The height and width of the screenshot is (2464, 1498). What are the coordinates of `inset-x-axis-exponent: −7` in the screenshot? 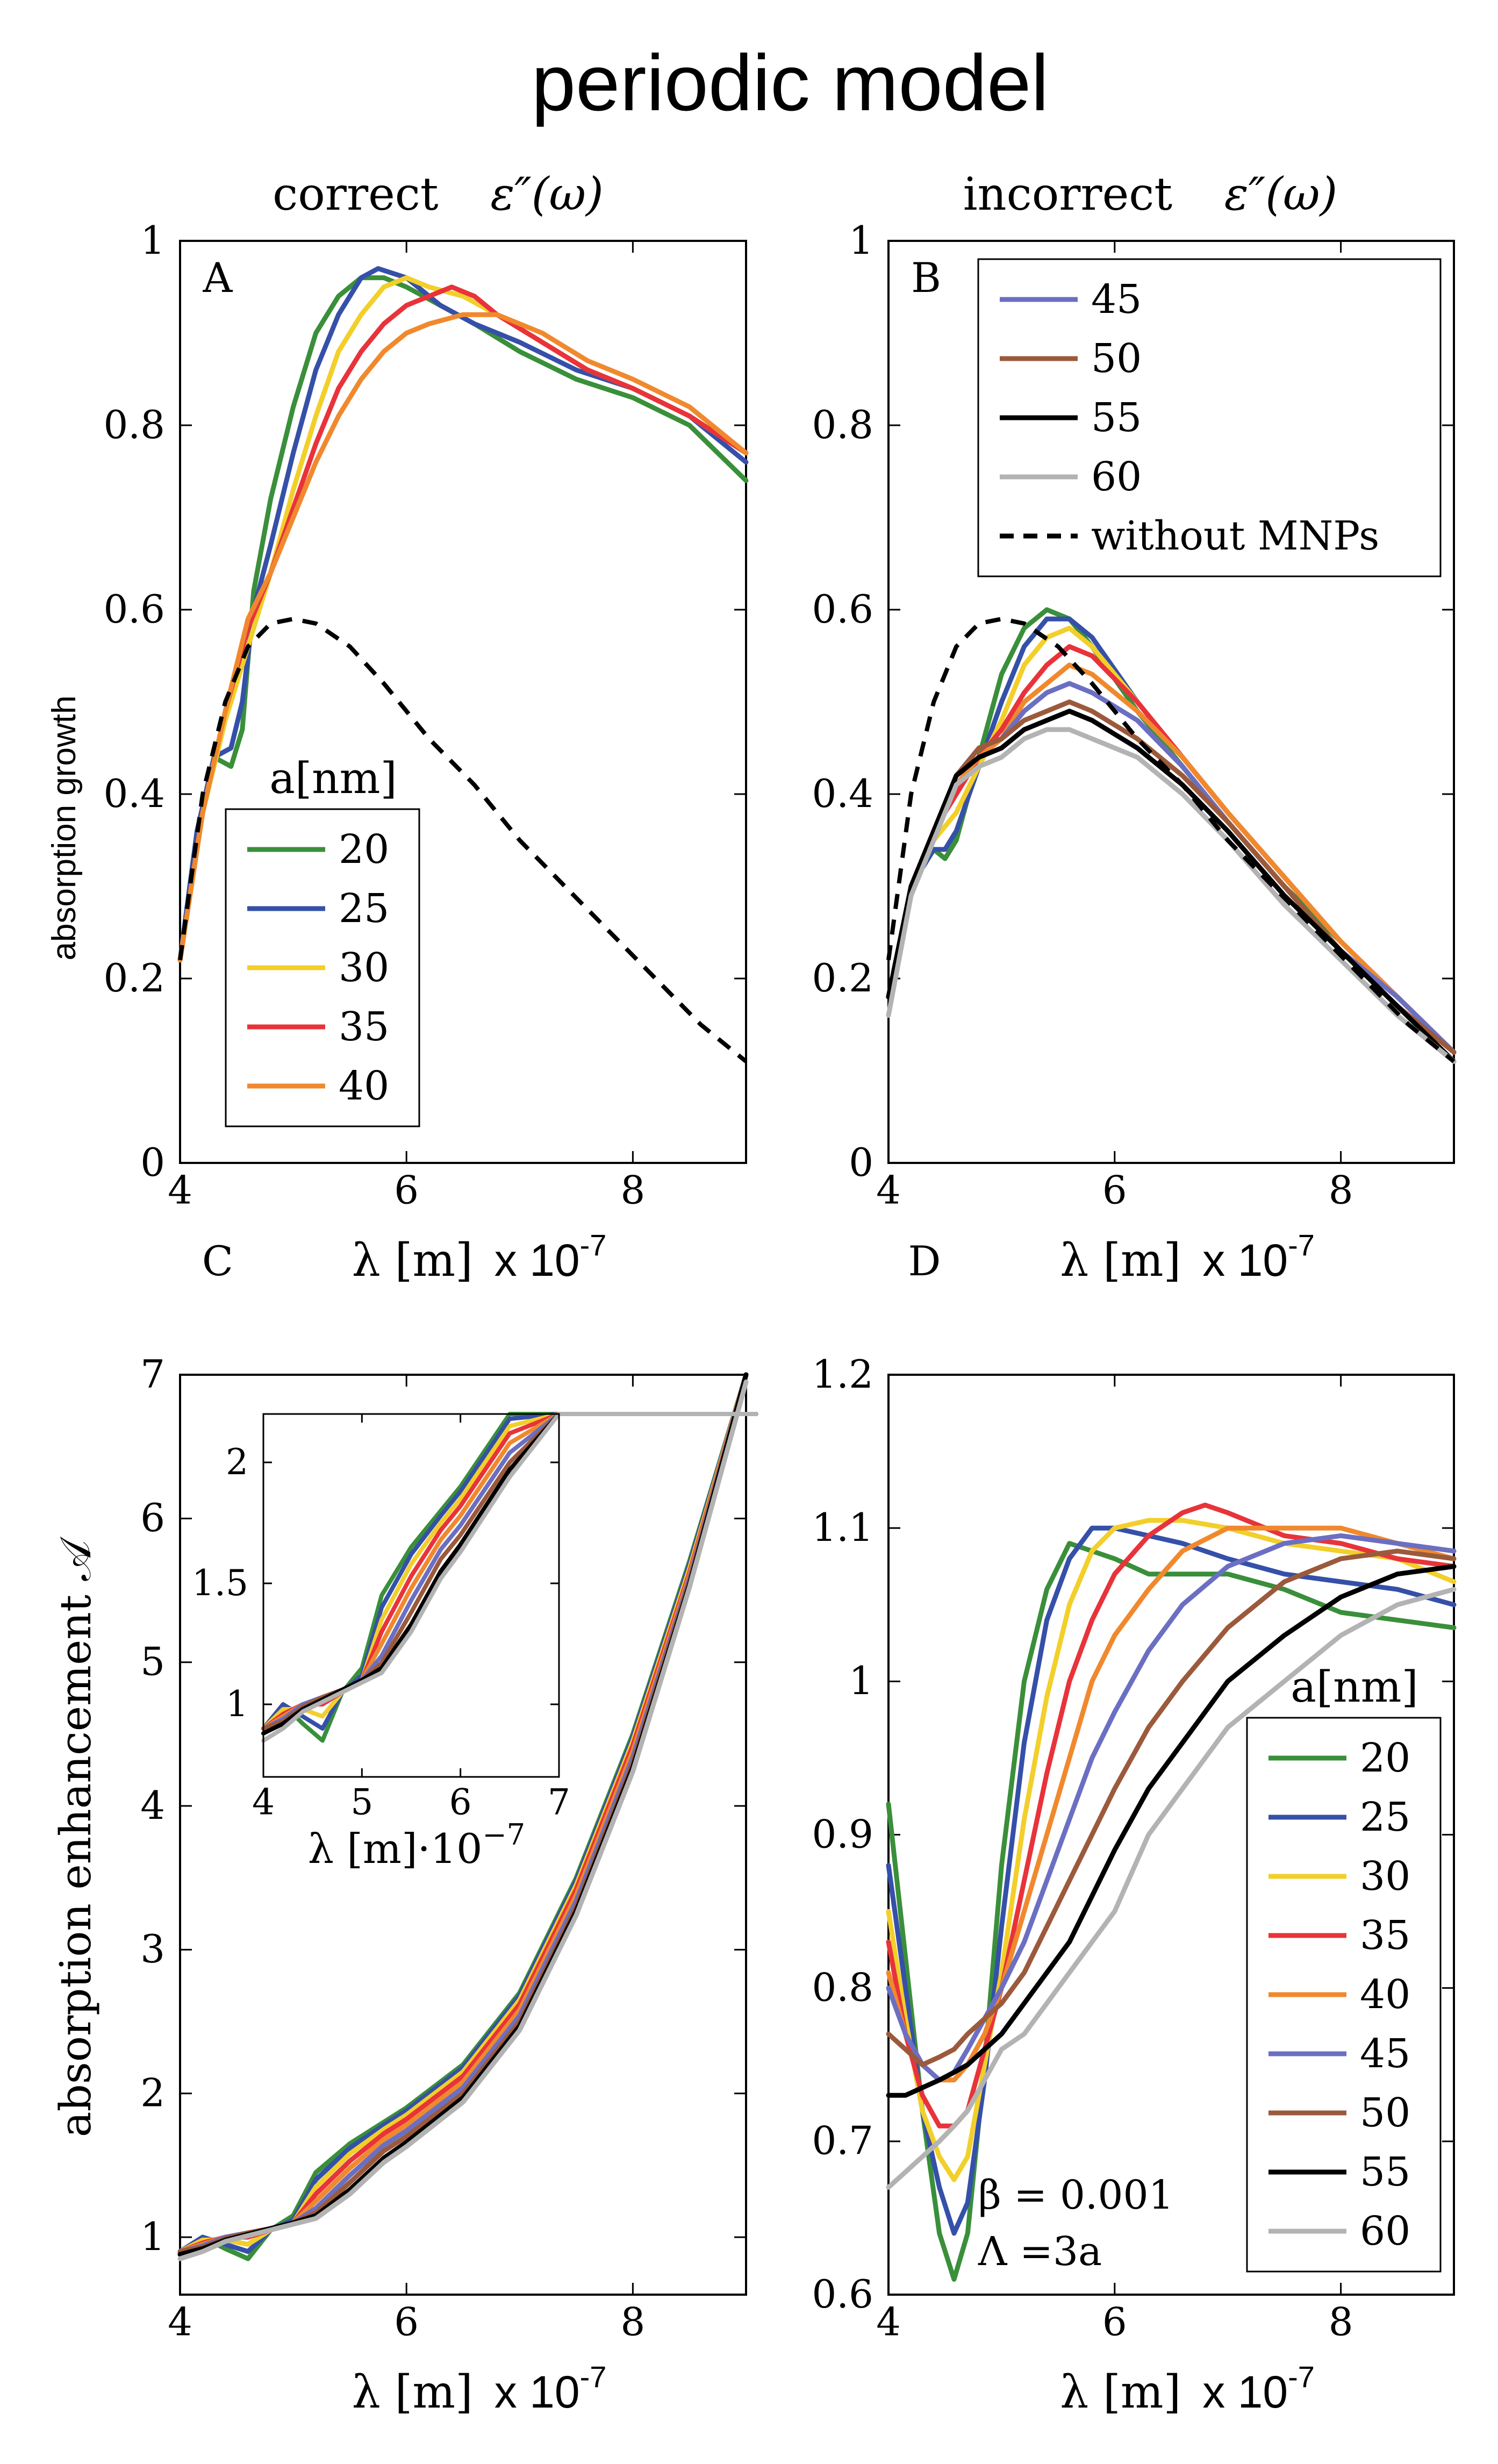 It's located at (504, 1835).